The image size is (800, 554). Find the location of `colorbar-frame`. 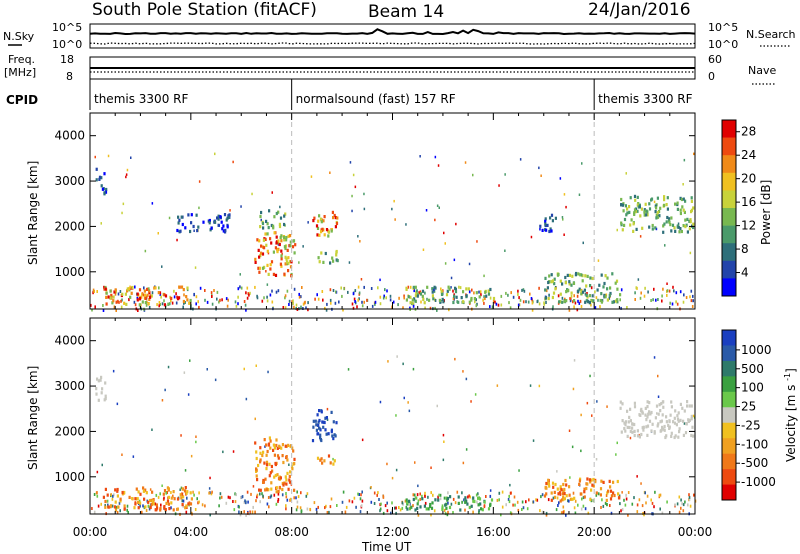

colorbar-frame is located at coordinates (729, 415).